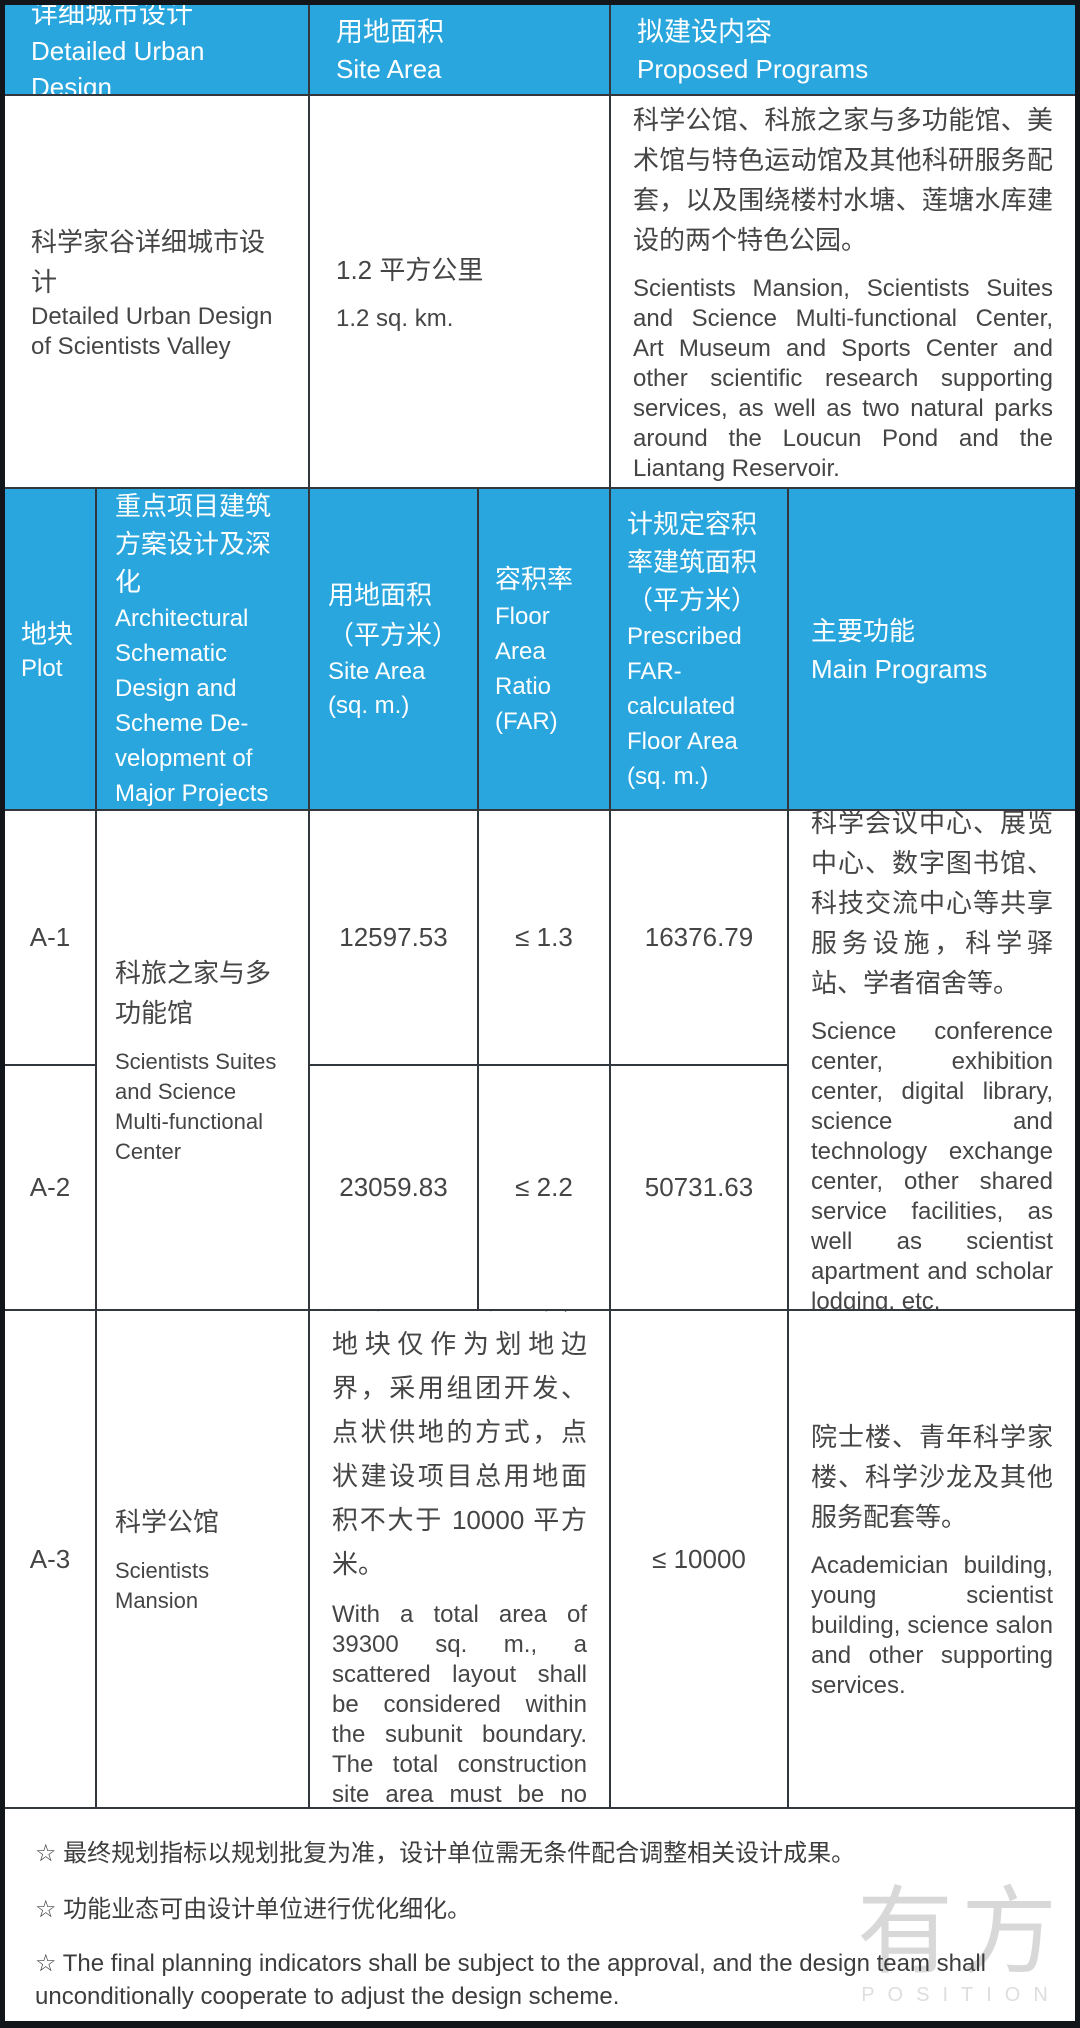 Image resolution: width=1080 pixels, height=2028 pixels. What do you see at coordinates (167, 1522) in the screenshot?
I see `plot-a3-name-zh: 科学公馆` at bounding box center [167, 1522].